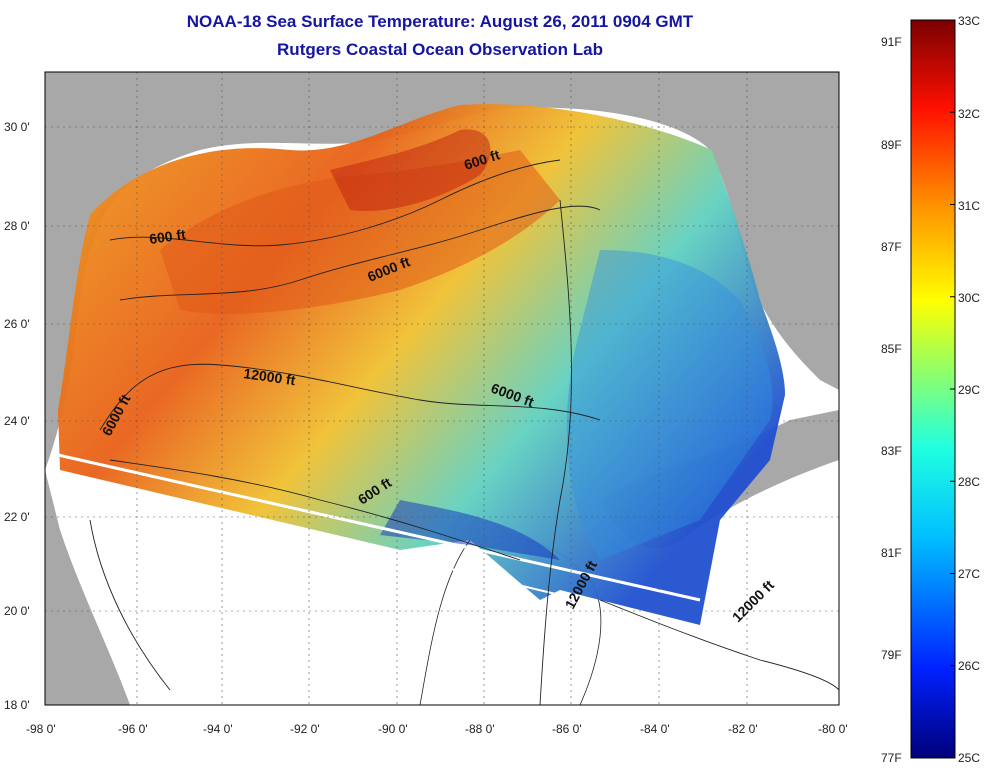 Image resolution: width=992 pixels, height=770 pixels. Describe the element at coordinates (891, 42) in the screenshot. I see `colorbar-fahrenheit-label: 91F` at that location.